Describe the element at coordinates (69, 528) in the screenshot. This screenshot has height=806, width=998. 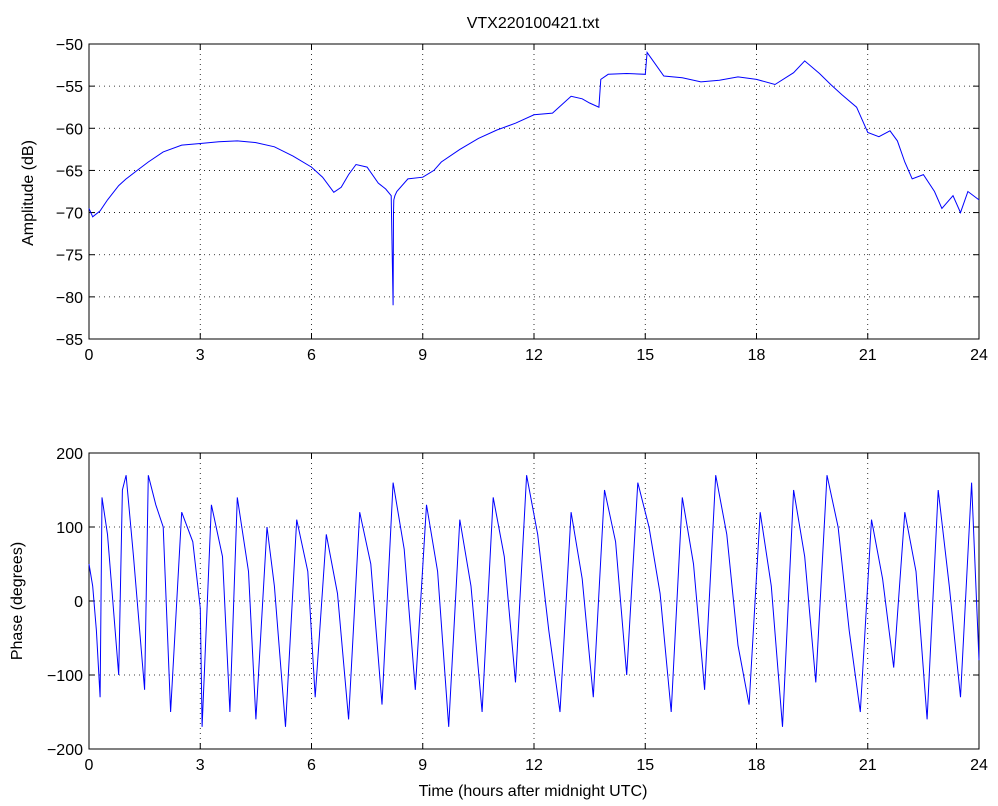
I see `phase-y-tick-label: 100` at that location.